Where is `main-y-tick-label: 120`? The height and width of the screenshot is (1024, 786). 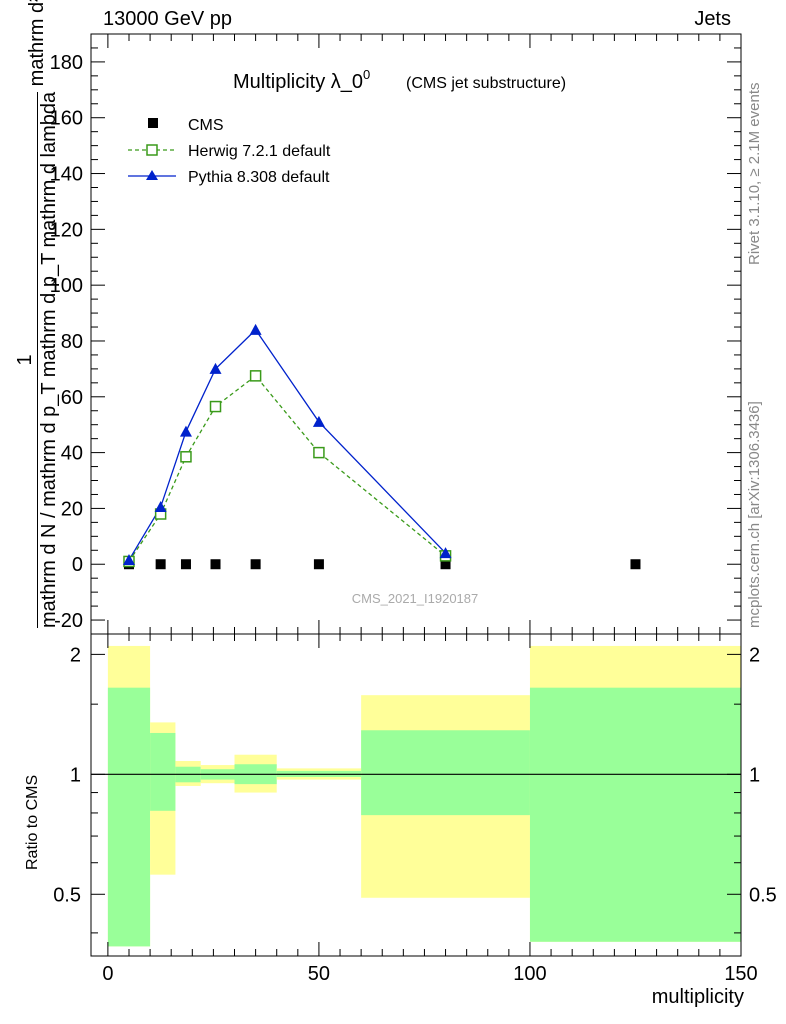
main-y-tick-label: 120 is located at coordinates (66, 230).